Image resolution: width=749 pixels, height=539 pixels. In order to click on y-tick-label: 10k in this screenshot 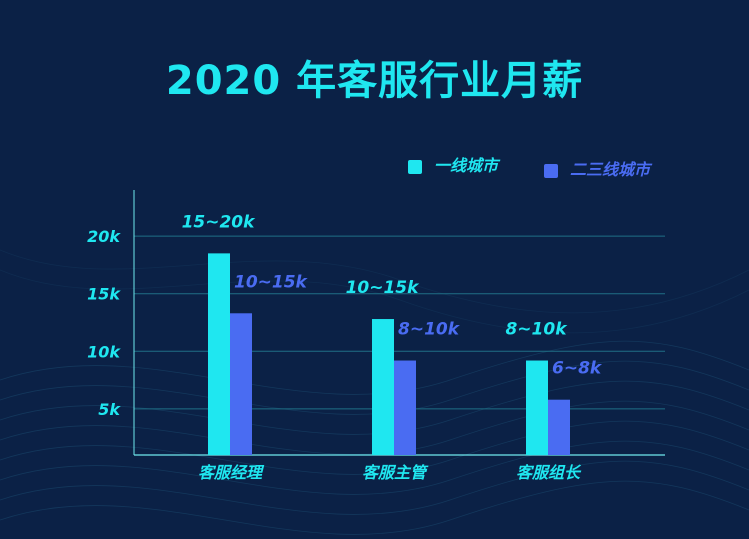, I will do `click(104, 351)`.